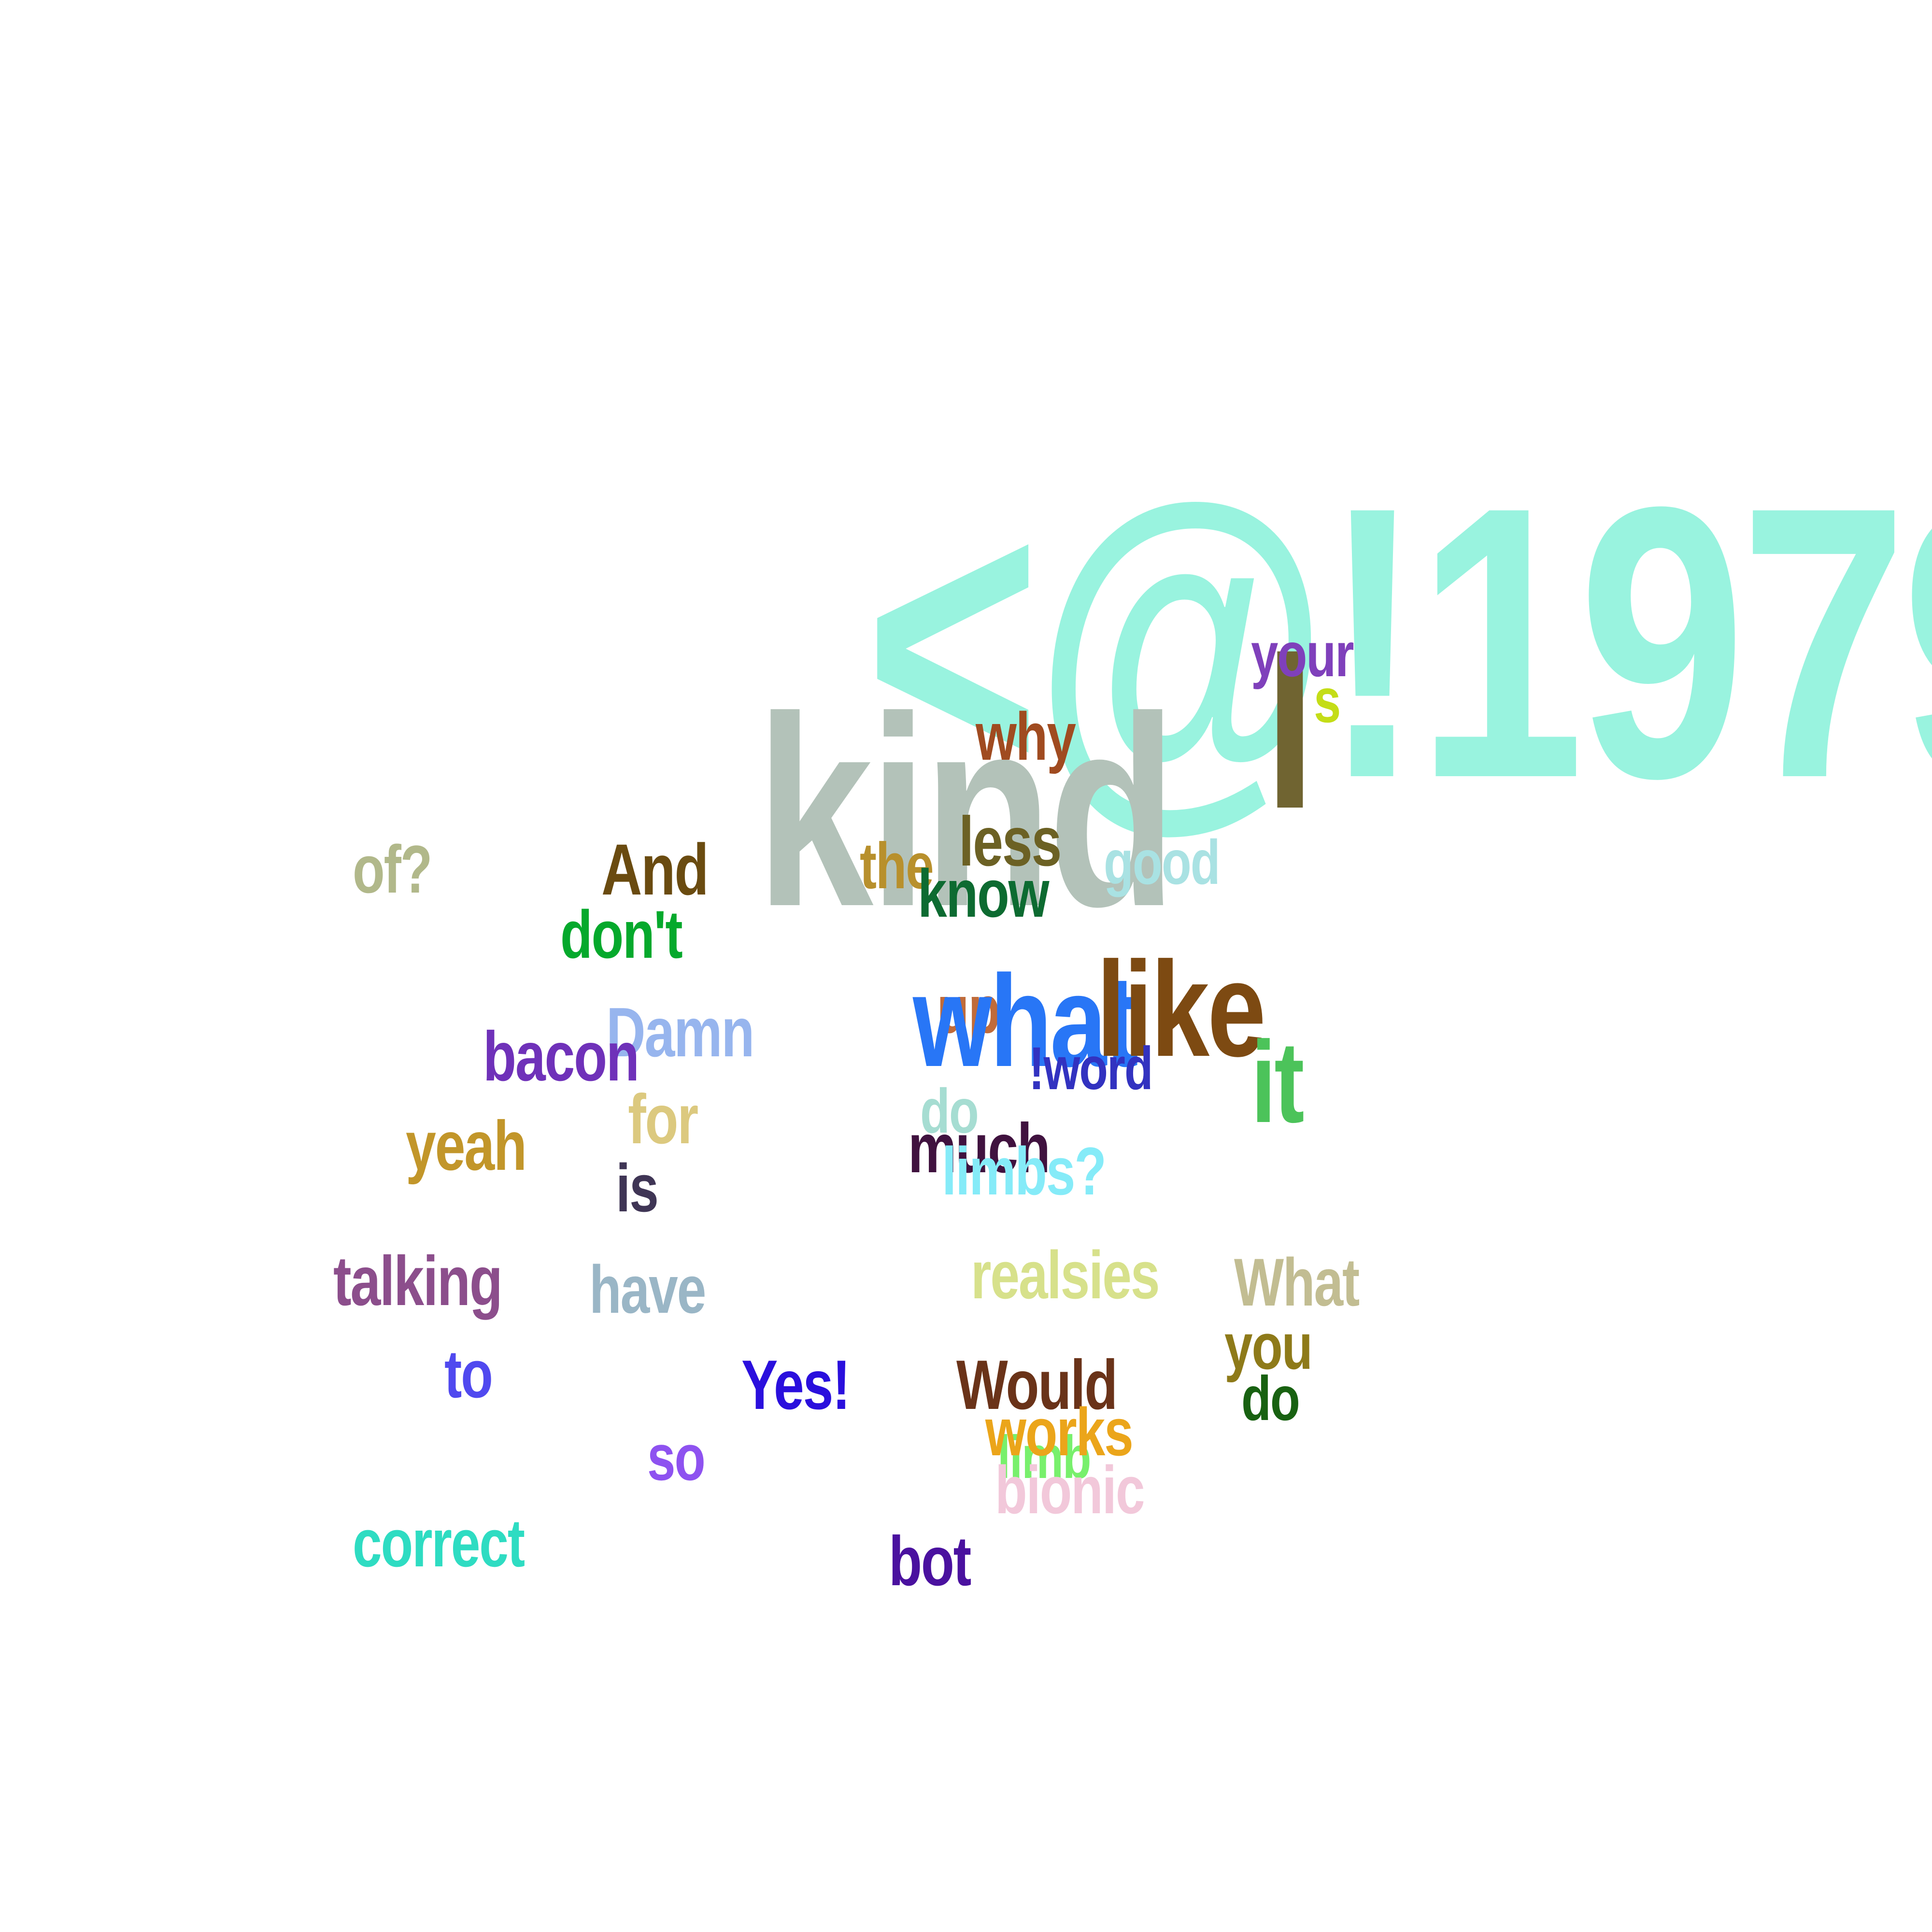 This screenshot has width=1932, height=1932. Describe the element at coordinates (1011, 841) in the screenshot. I see `word-less: less` at that location.